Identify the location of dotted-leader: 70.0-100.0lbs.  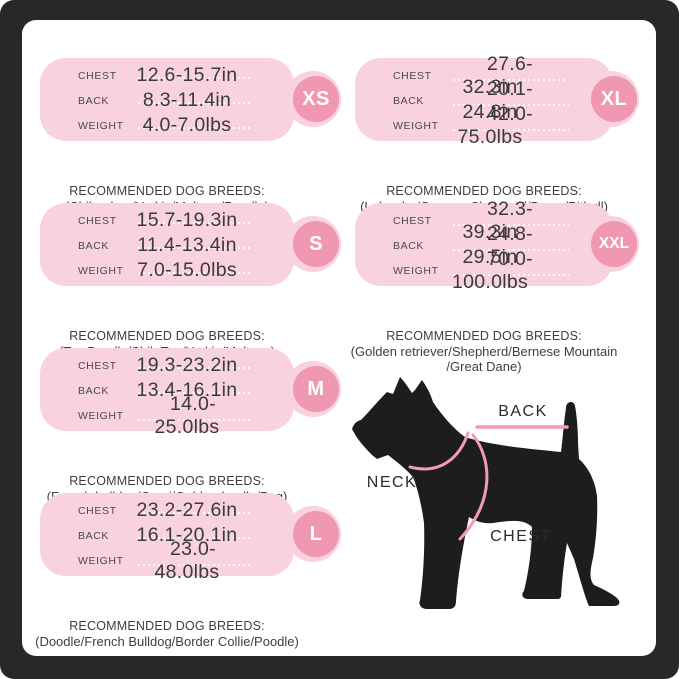
(510, 271).